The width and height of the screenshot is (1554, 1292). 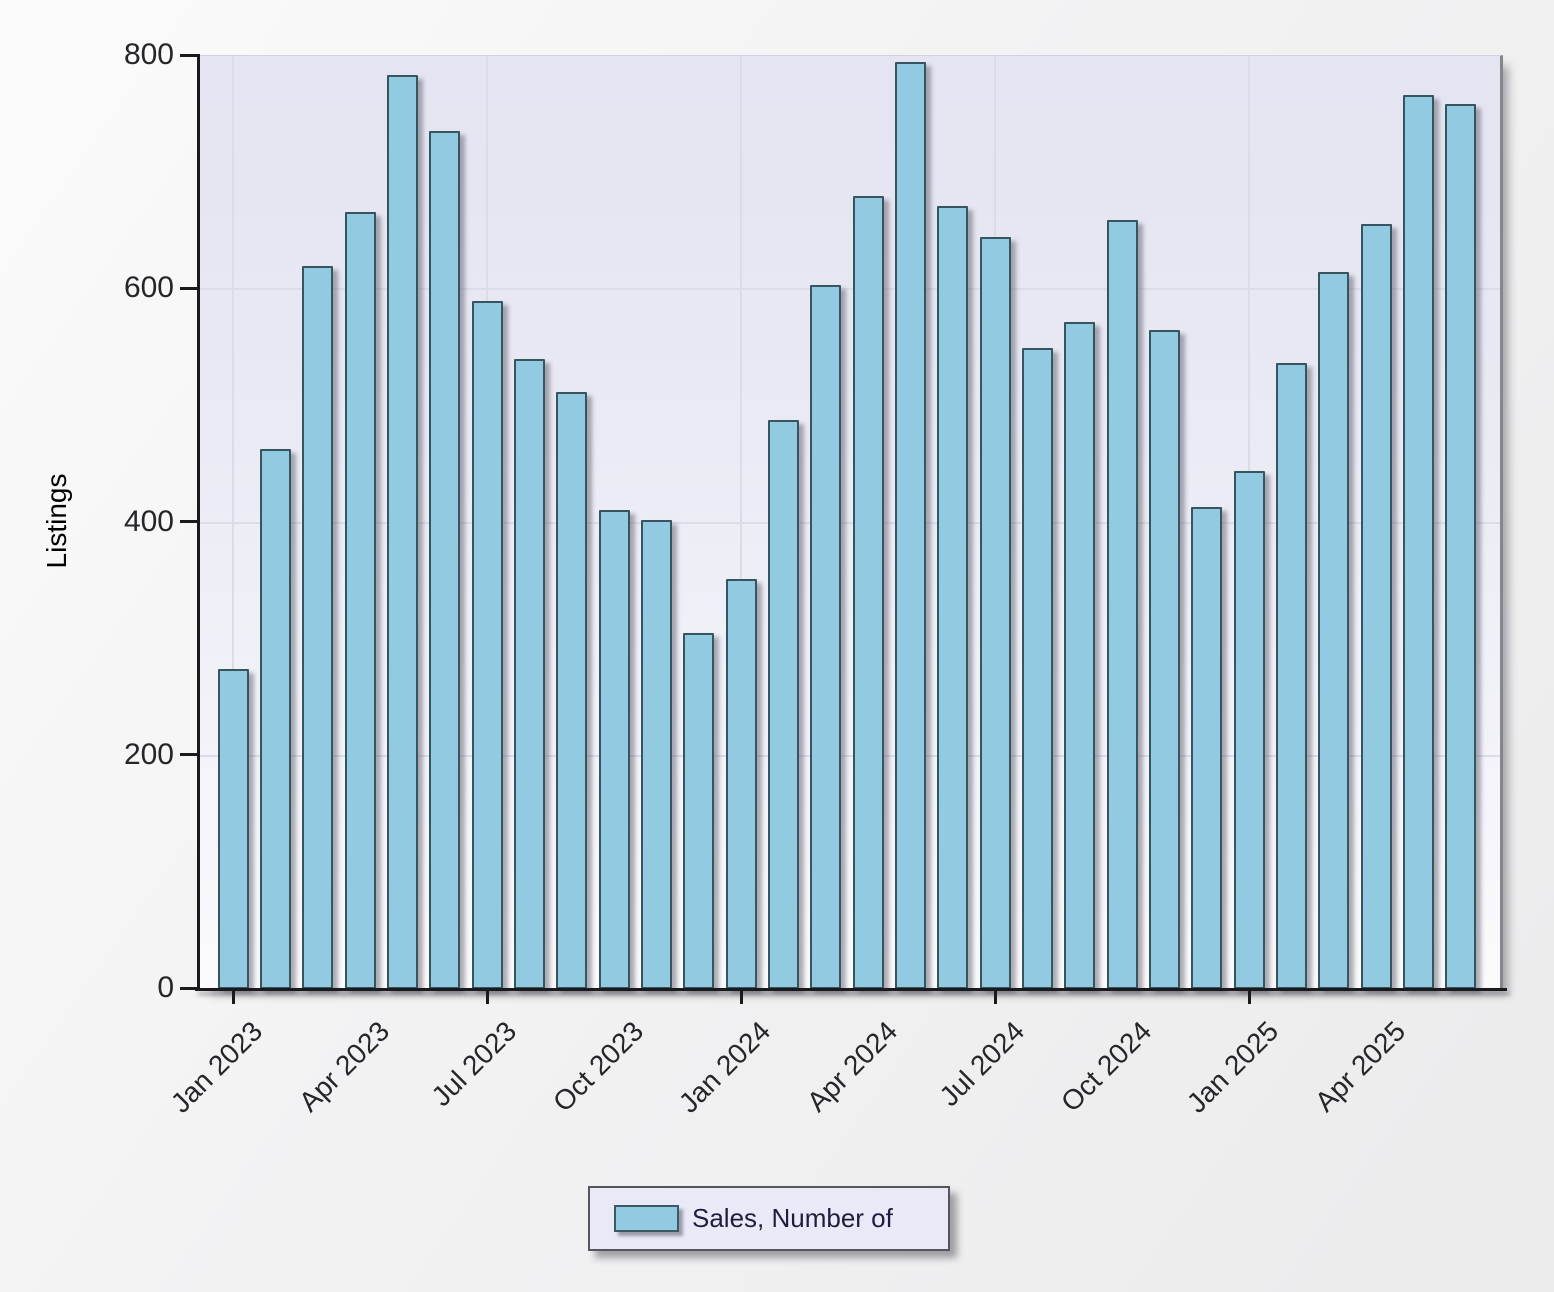 What do you see at coordinates (598, 1066) in the screenshot?
I see `x-tick-label: Oct 2023` at bounding box center [598, 1066].